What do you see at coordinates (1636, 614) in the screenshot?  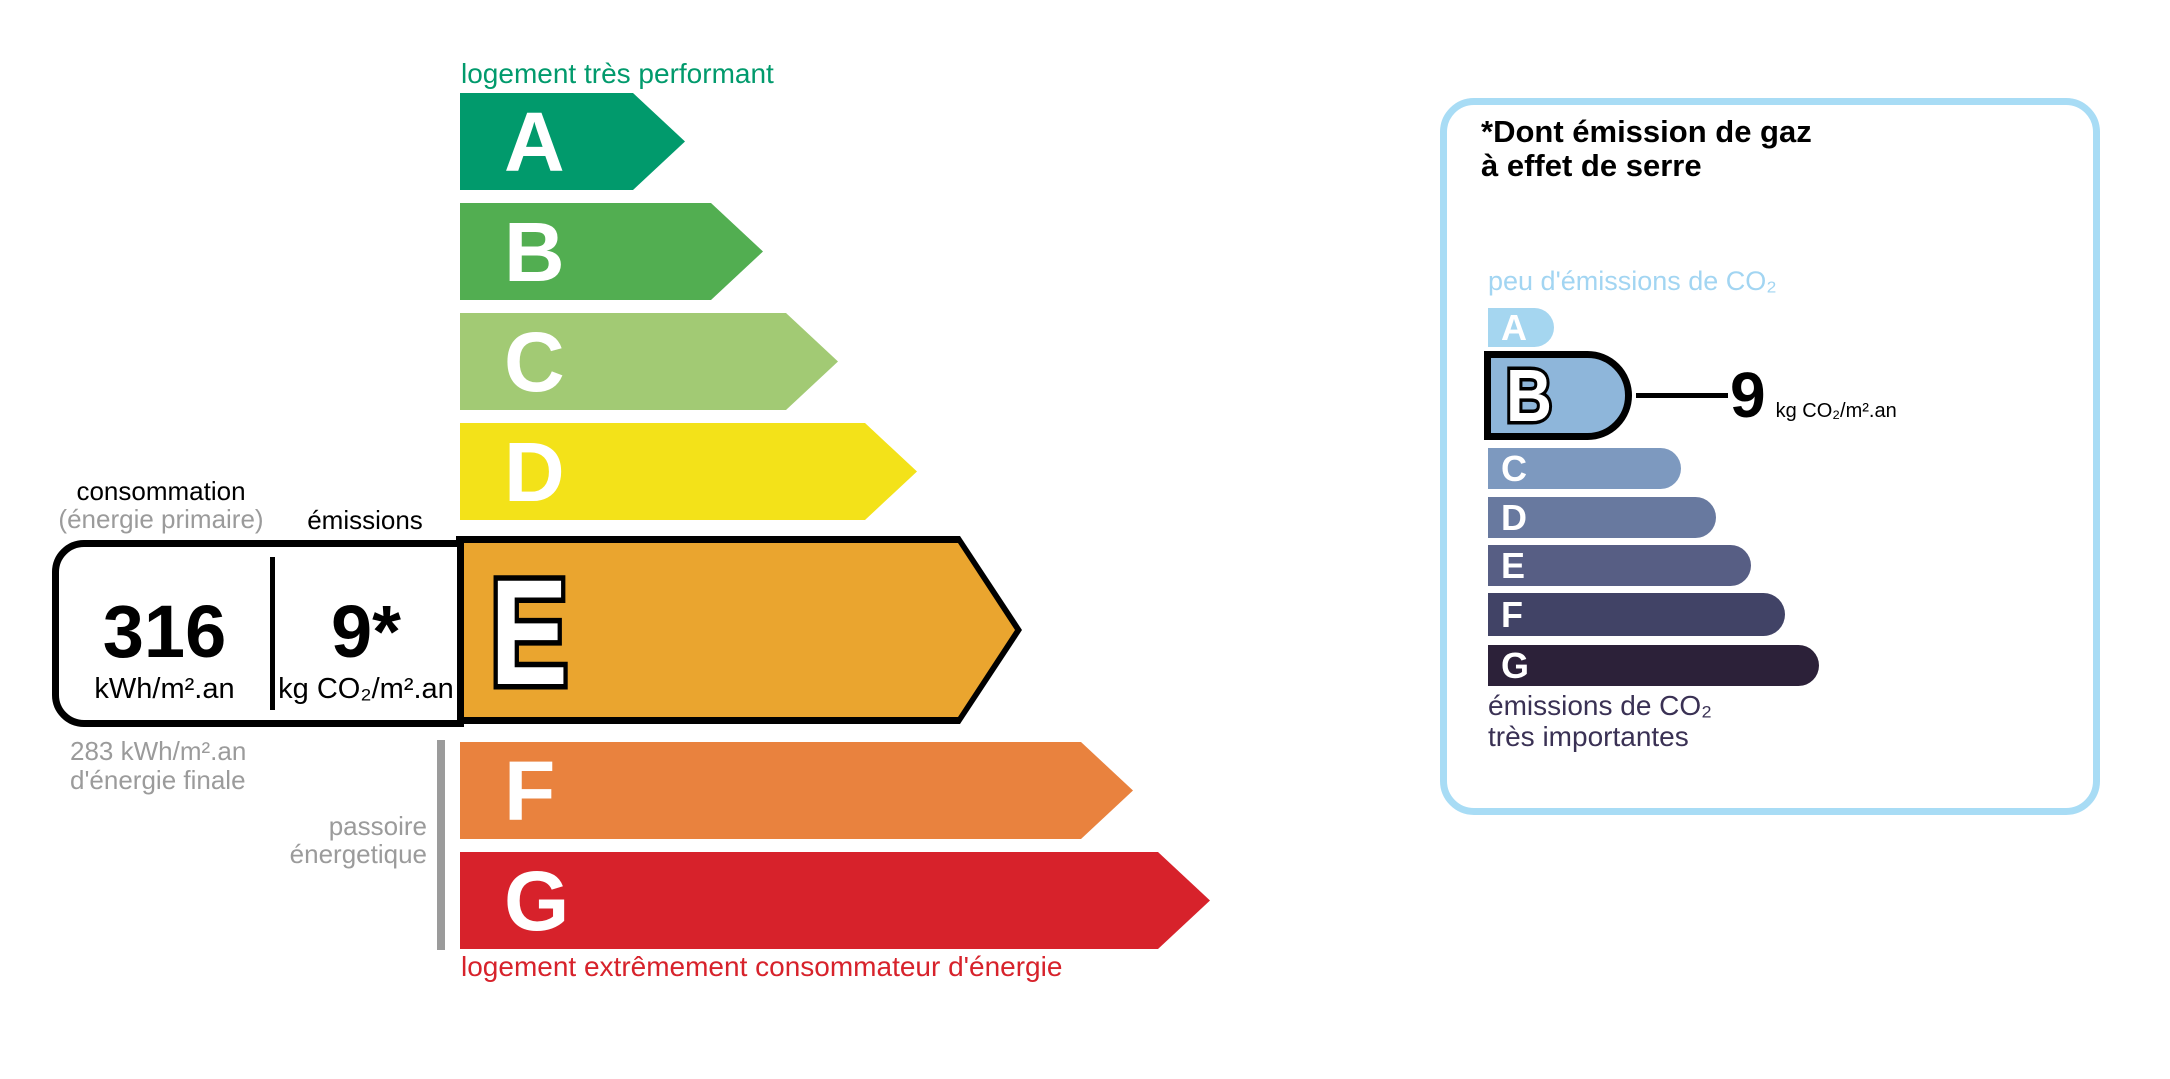 I see `ges-class-bar-f: F` at bounding box center [1636, 614].